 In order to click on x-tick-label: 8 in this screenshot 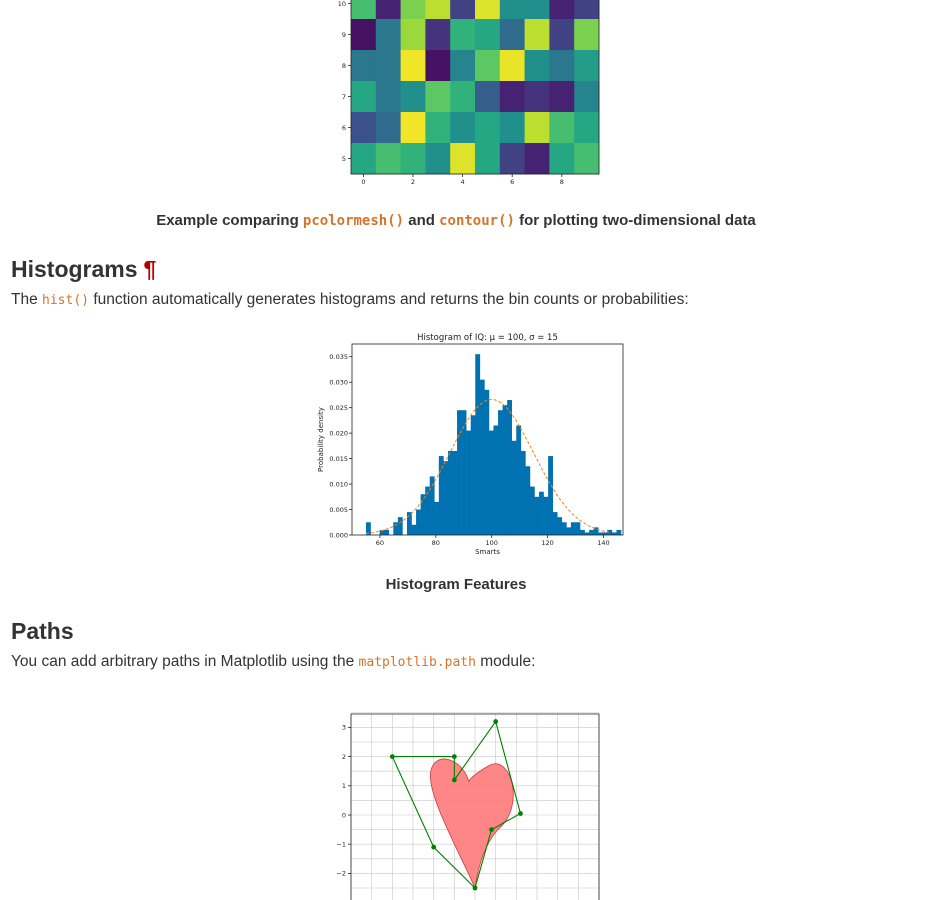, I will do `click(562, 182)`.